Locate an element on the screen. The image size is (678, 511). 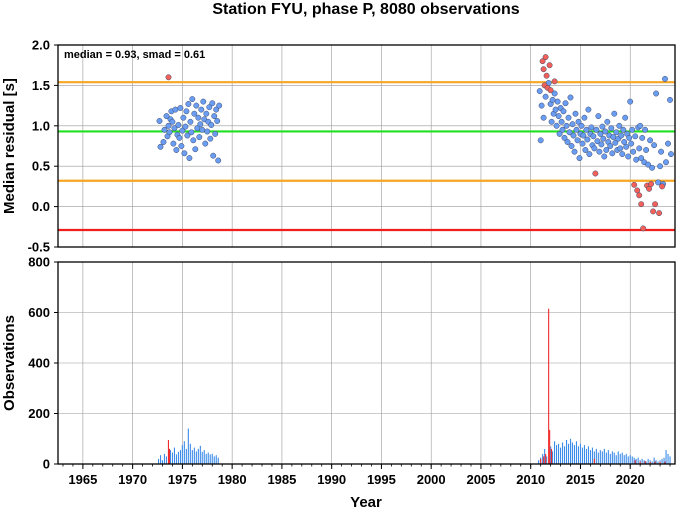
year-x-tick-label: 2020 is located at coordinates (630, 479).